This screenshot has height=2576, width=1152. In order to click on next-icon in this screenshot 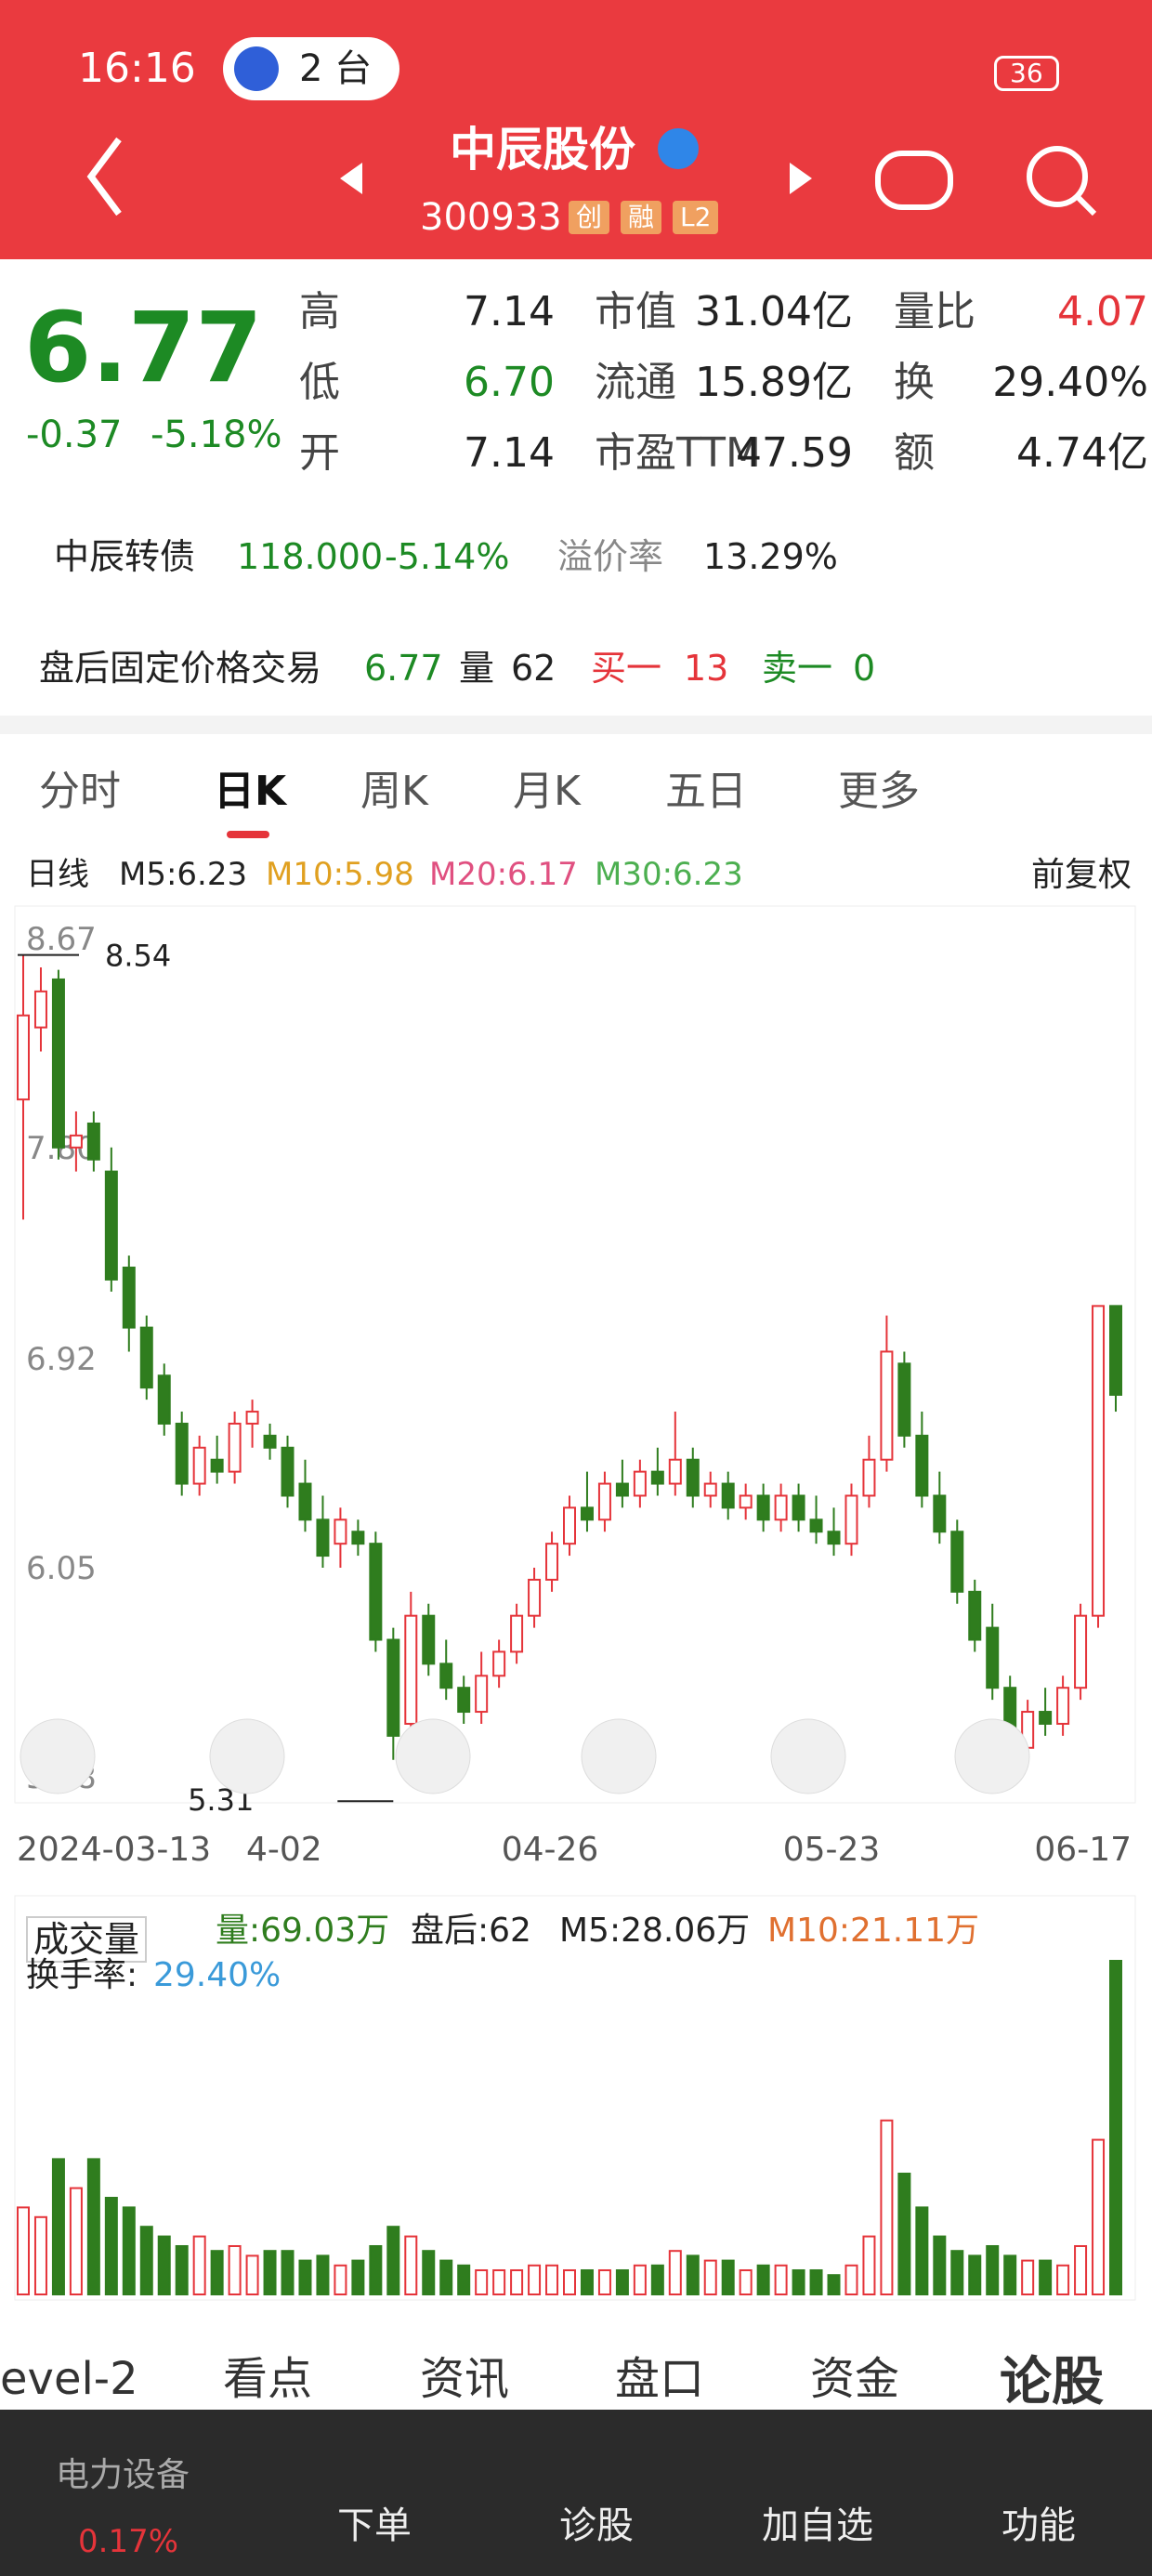, I will do `click(801, 178)`.